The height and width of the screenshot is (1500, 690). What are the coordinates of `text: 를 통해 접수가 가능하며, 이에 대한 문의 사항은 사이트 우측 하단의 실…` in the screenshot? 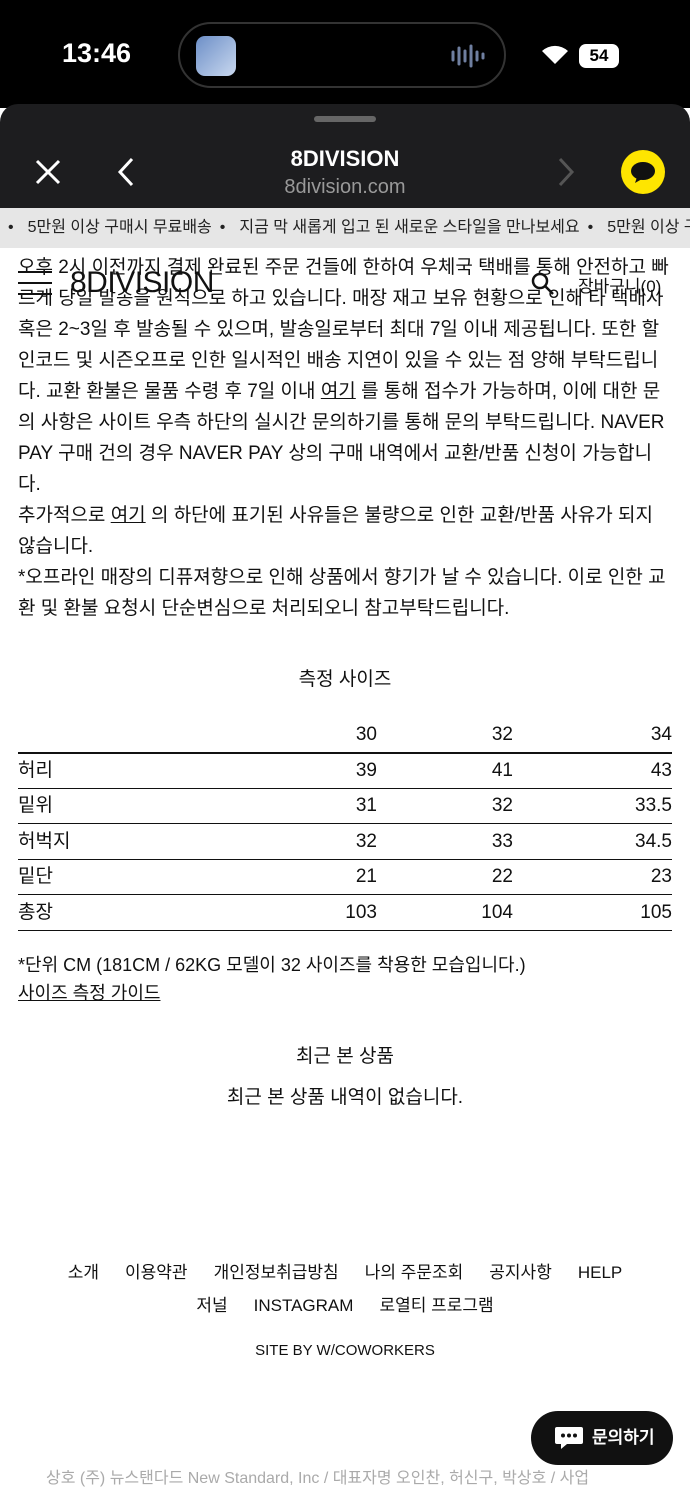 It's located at (341, 438).